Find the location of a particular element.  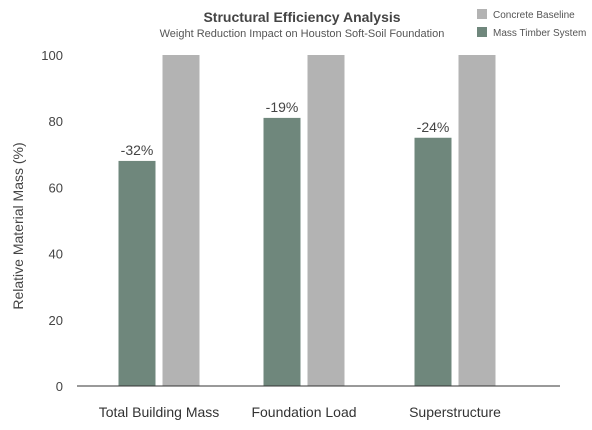

category-label: Foundation Load is located at coordinates (303, 412).